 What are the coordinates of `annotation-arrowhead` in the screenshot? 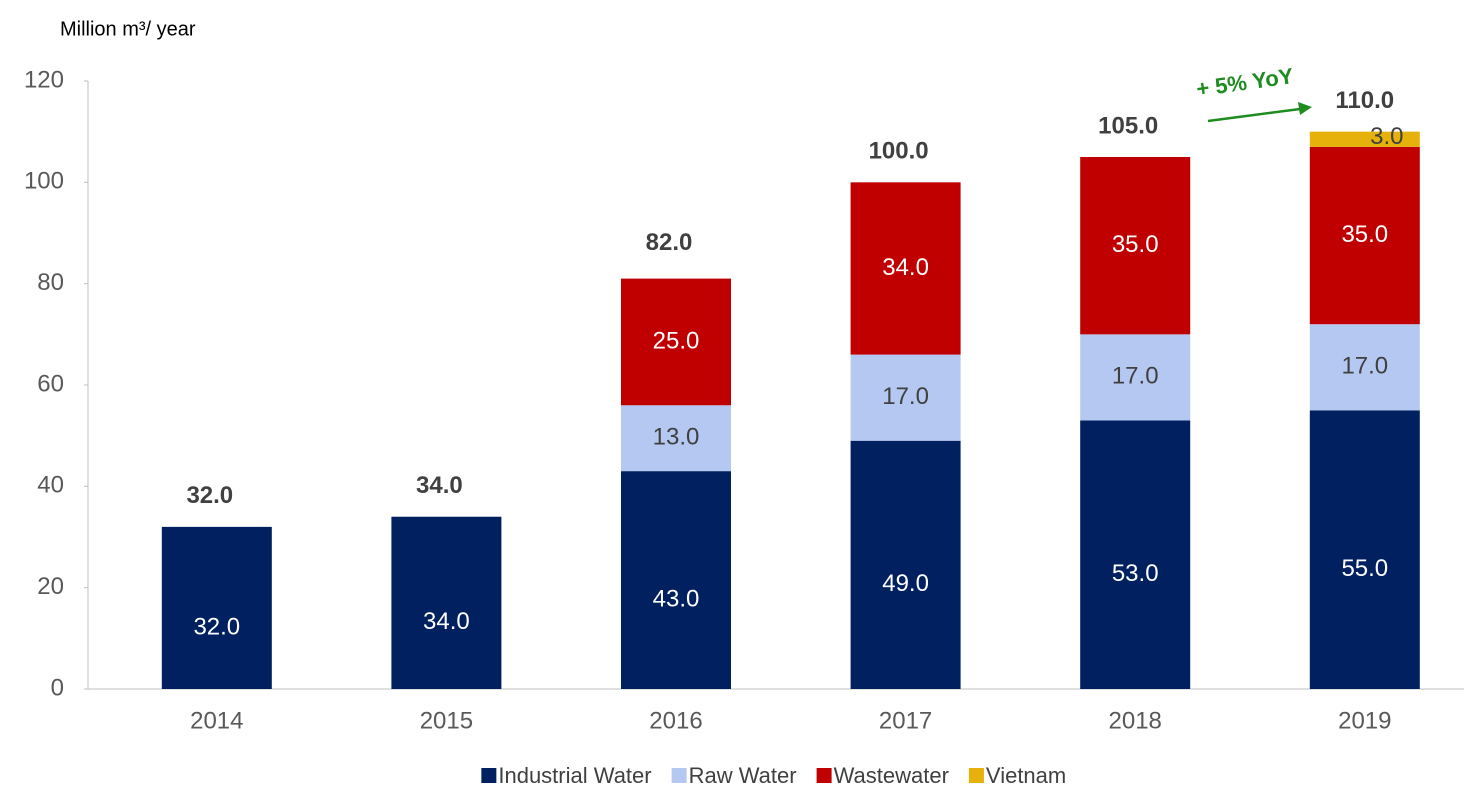 It's located at (1305, 108).